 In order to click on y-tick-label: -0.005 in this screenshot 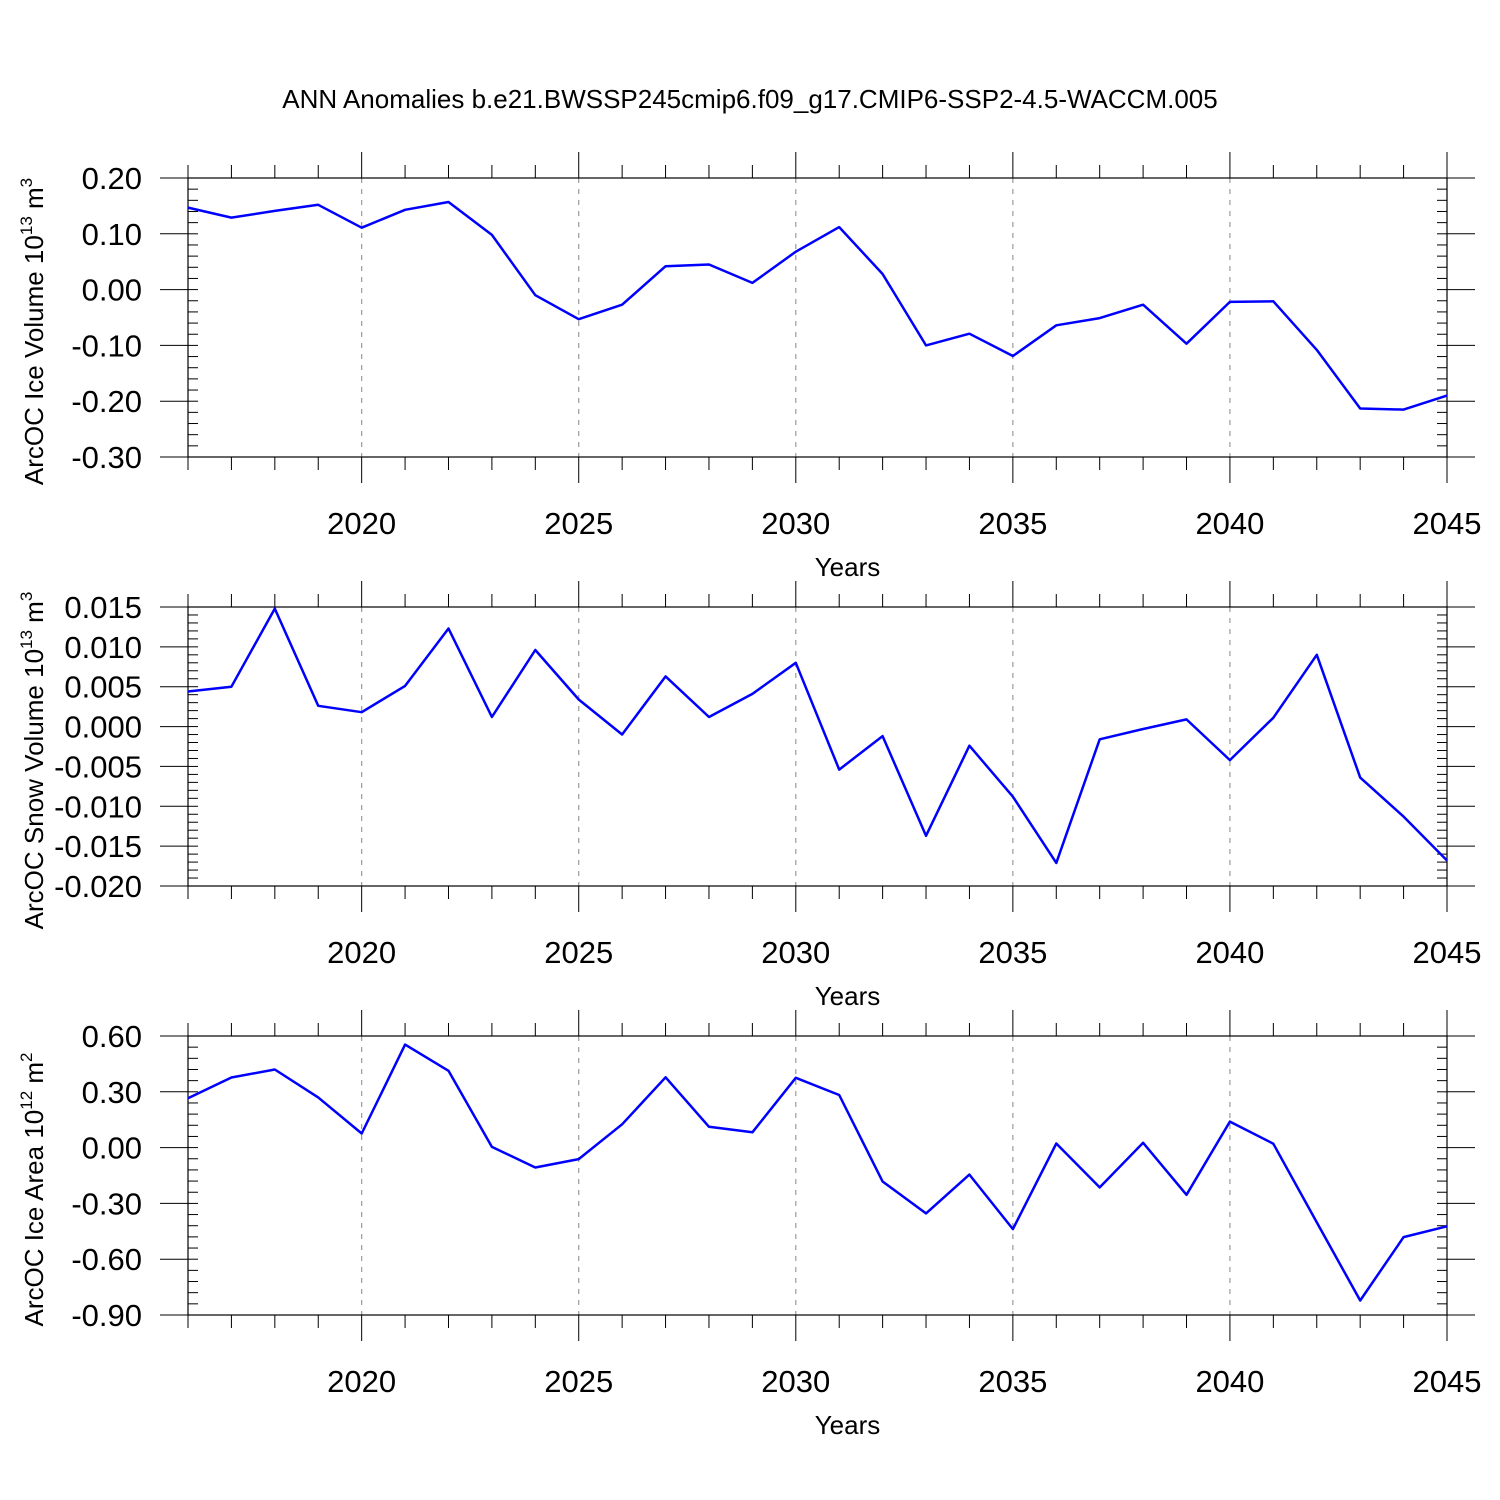, I will do `click(98, 766)`.